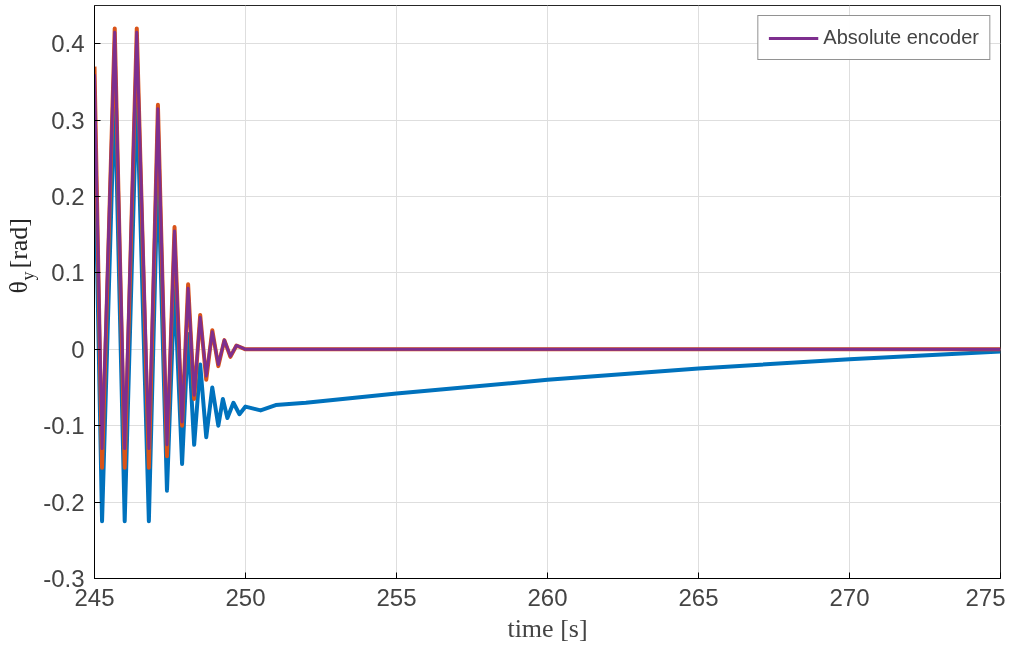 The image size is (1015, 655). Describe the element at coordinates (698, 597) in the screenshot. I see `x-tick-label: 265` at that location.